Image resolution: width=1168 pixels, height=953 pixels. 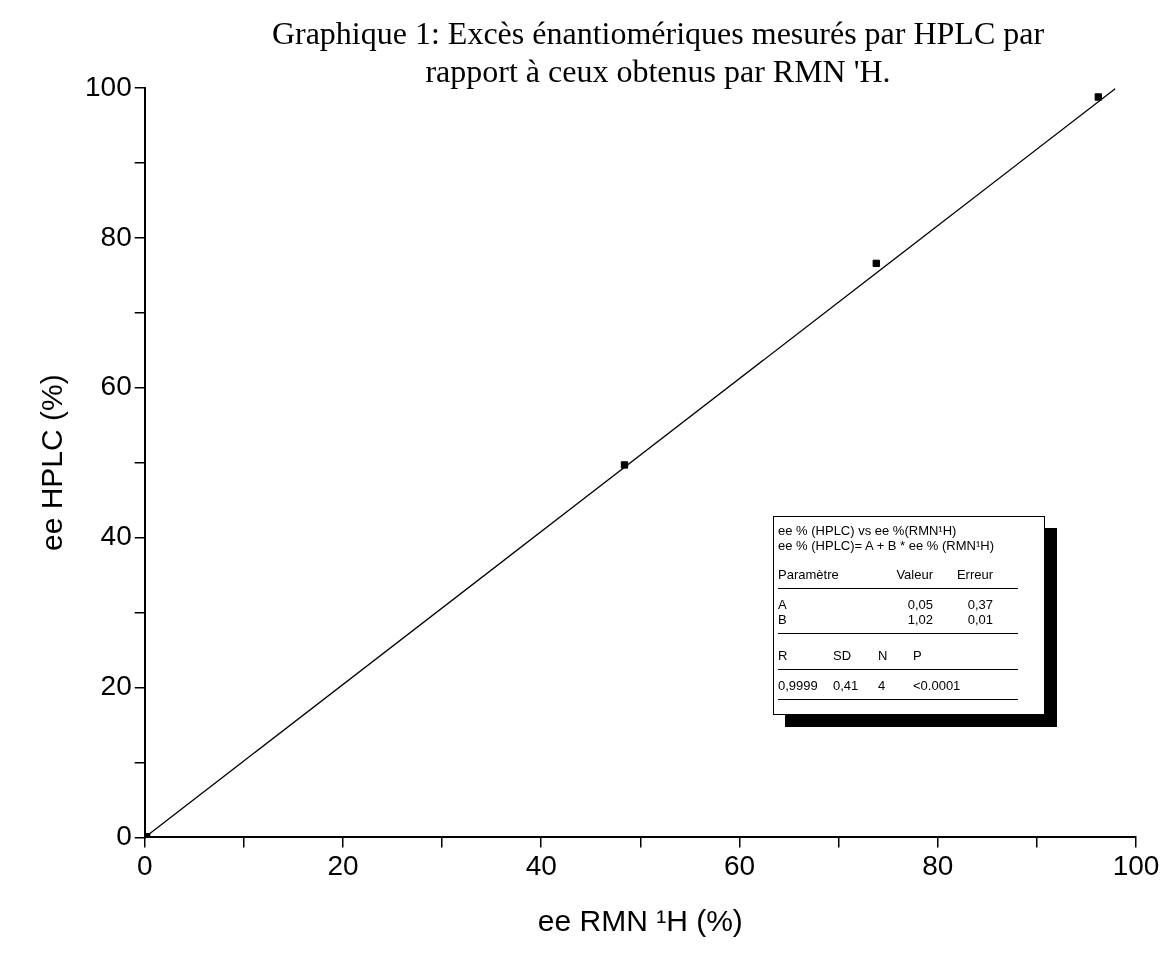 I want to click on annotation: ee % (HPLC)= A + B * ee % (RMN¹H), so click(x=886, y=545).